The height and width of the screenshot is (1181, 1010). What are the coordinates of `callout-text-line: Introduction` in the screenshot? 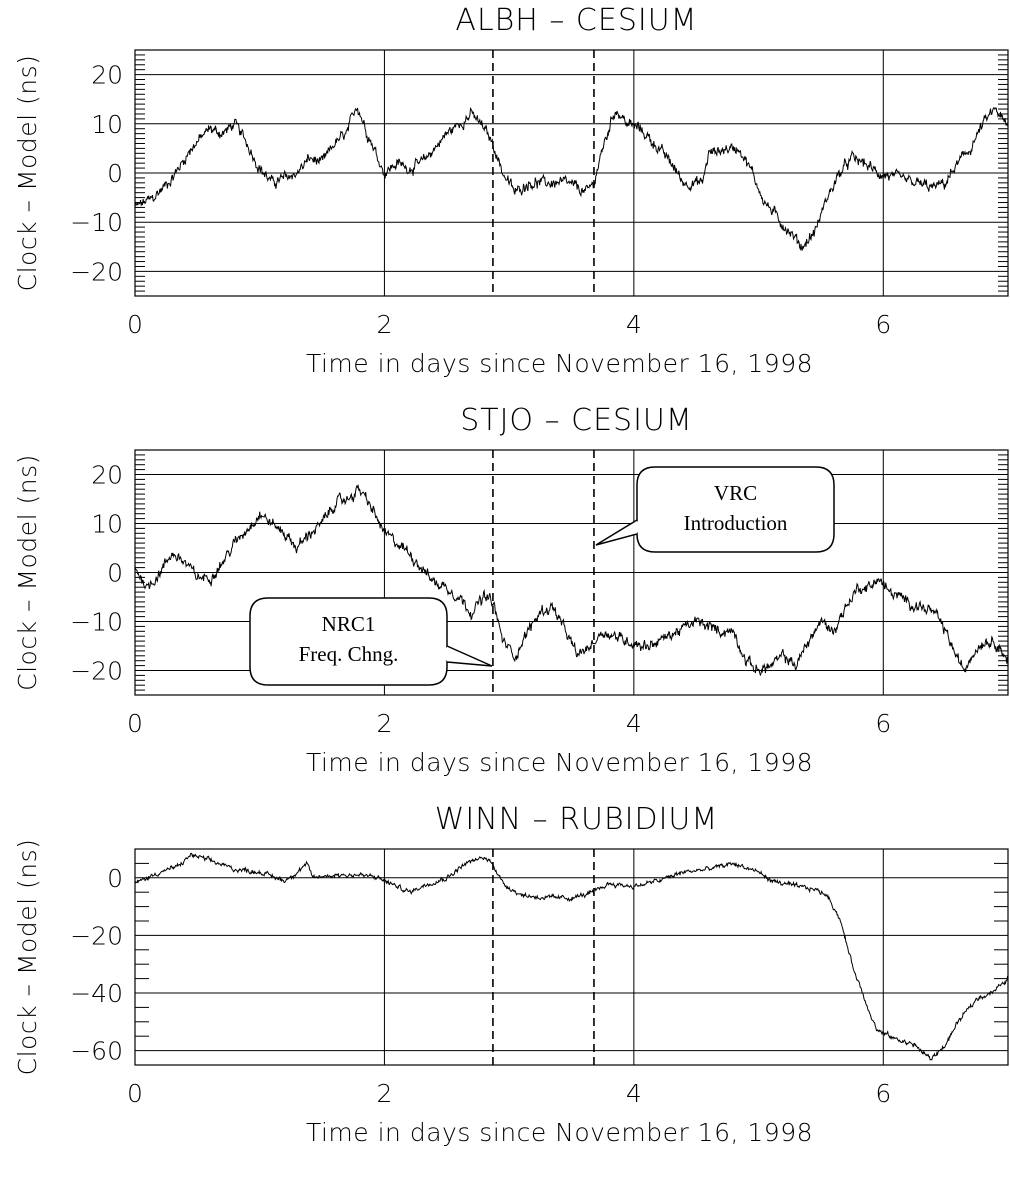 It's located at (736, 523).